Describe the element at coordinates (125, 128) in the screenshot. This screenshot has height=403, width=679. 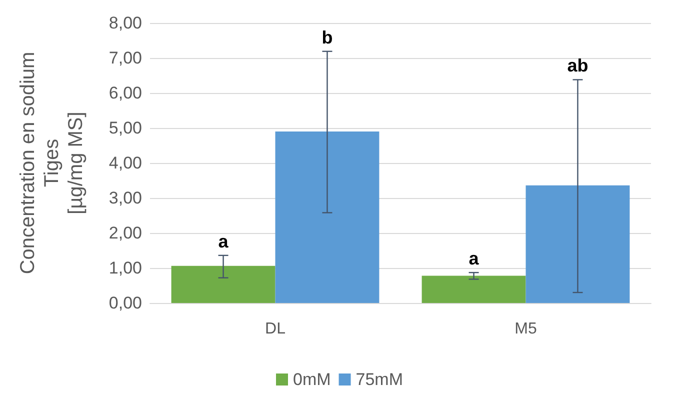
I see `y-tick-label: 5,00` at that location.